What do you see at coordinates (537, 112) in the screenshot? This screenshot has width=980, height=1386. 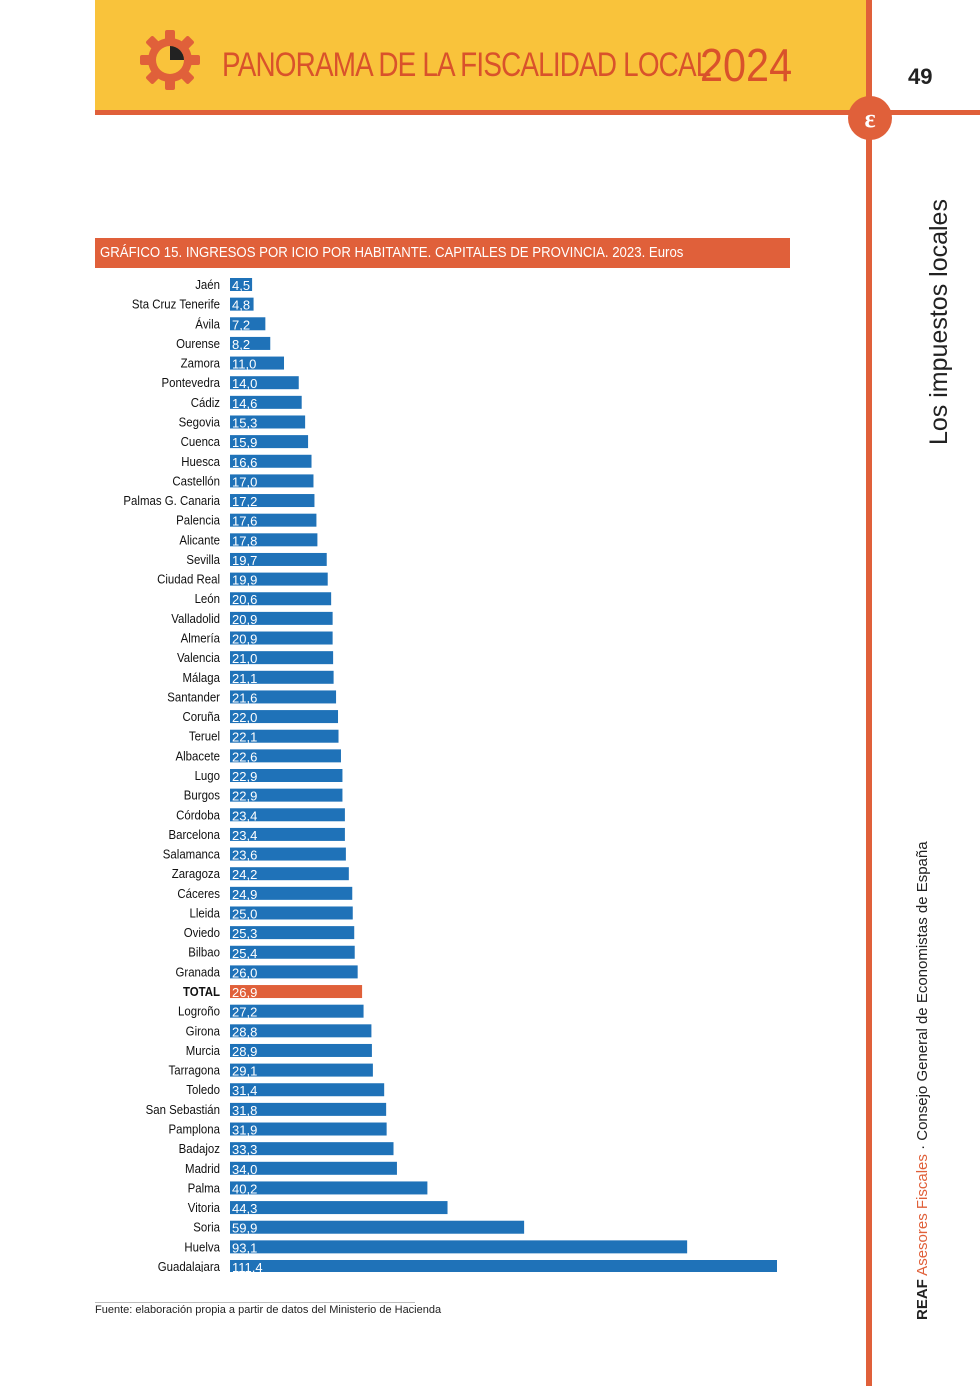 I see `header-divider` at bounding box center [537, 112].